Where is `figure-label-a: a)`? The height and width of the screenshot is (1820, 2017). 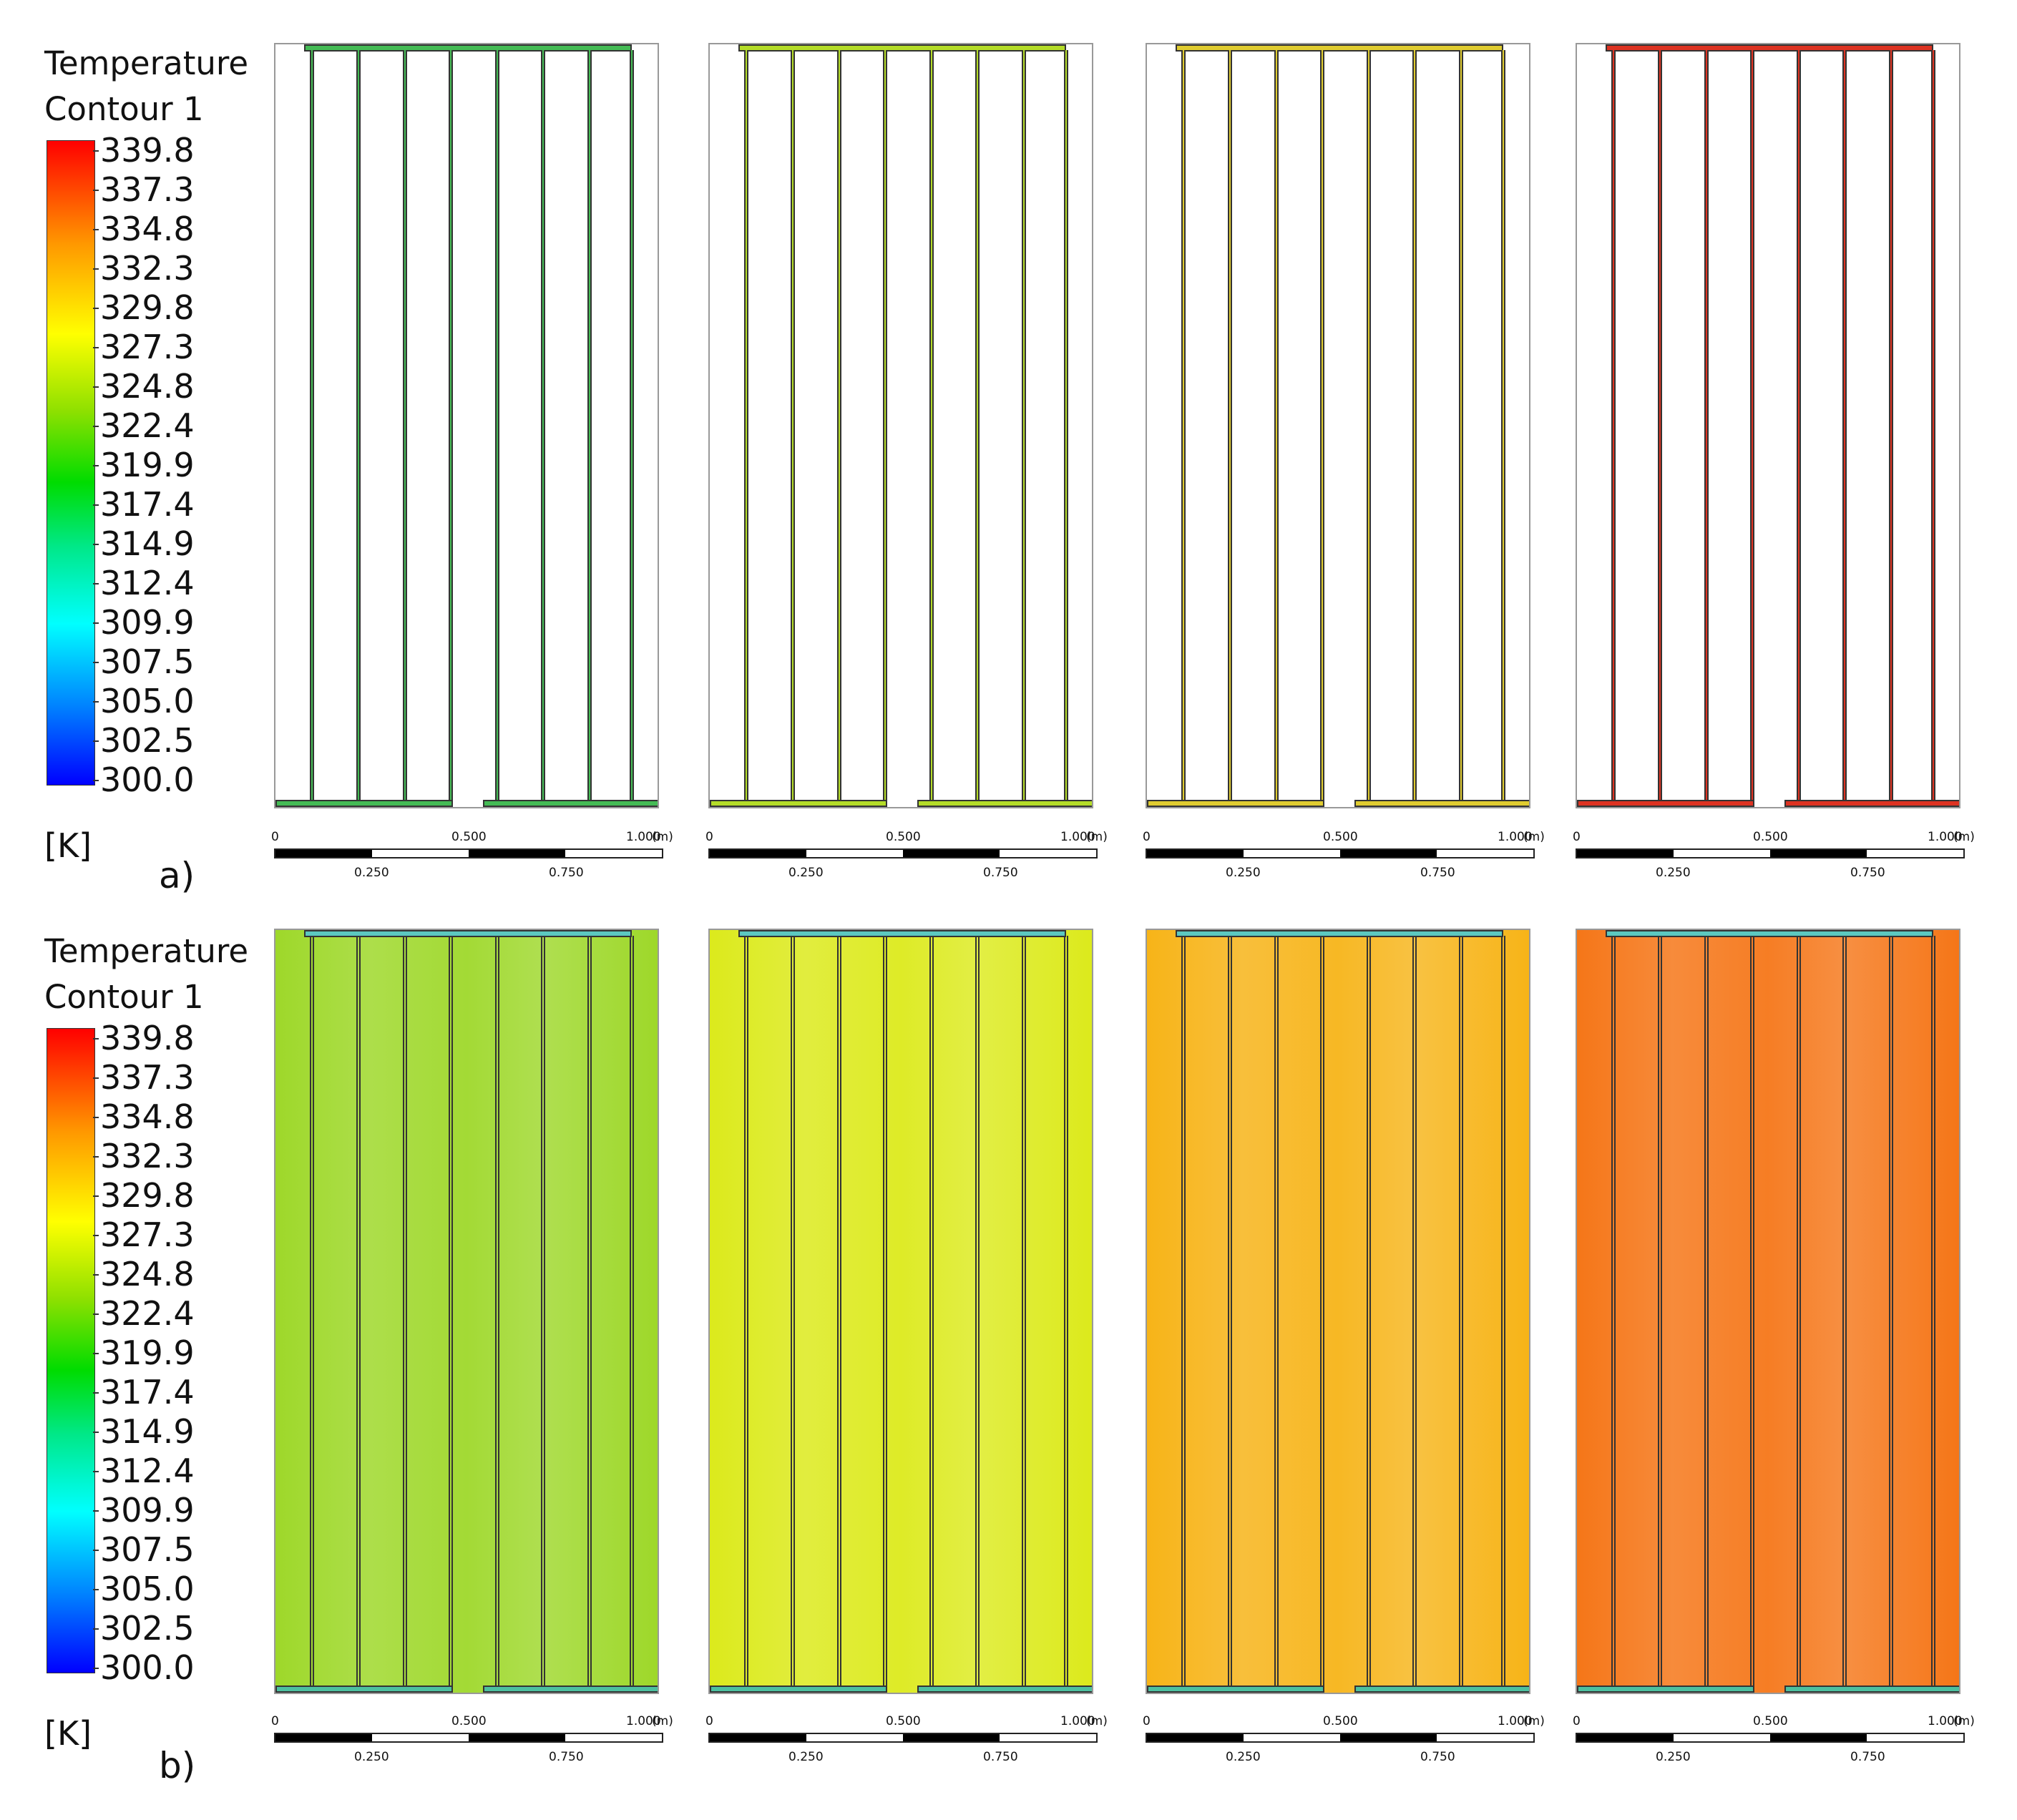 figure-label-a: a) is located at coordinates (177, 875).